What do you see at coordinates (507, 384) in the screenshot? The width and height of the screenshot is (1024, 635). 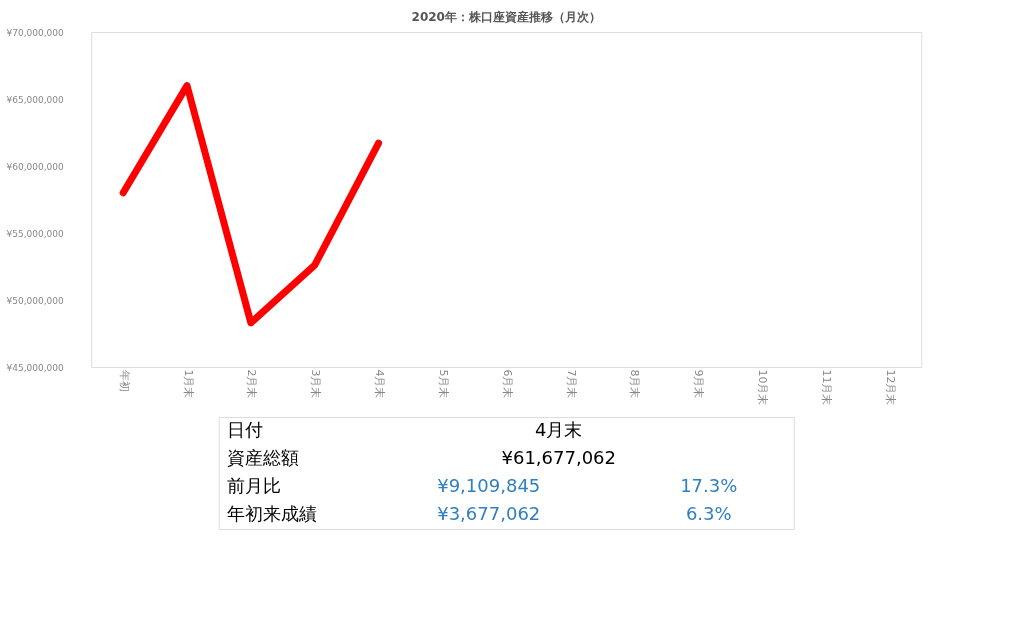 I see `x-tick-label: 6月末` at bounding box center [507, 384].